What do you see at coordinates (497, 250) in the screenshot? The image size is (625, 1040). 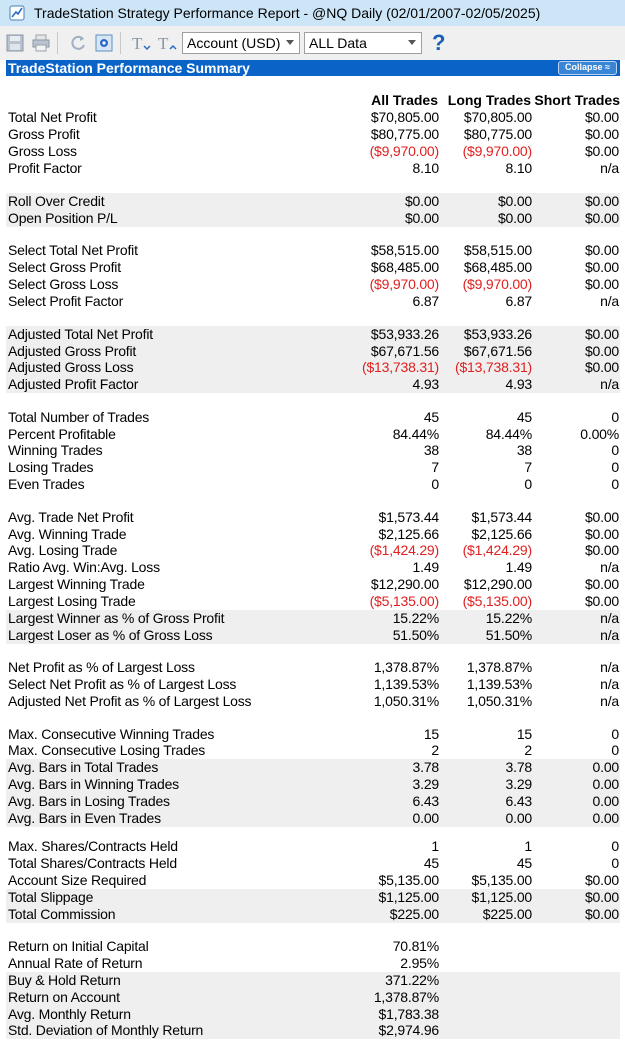 I see `value-long-trades: $58,515.00` at bounding box center [497, 250].